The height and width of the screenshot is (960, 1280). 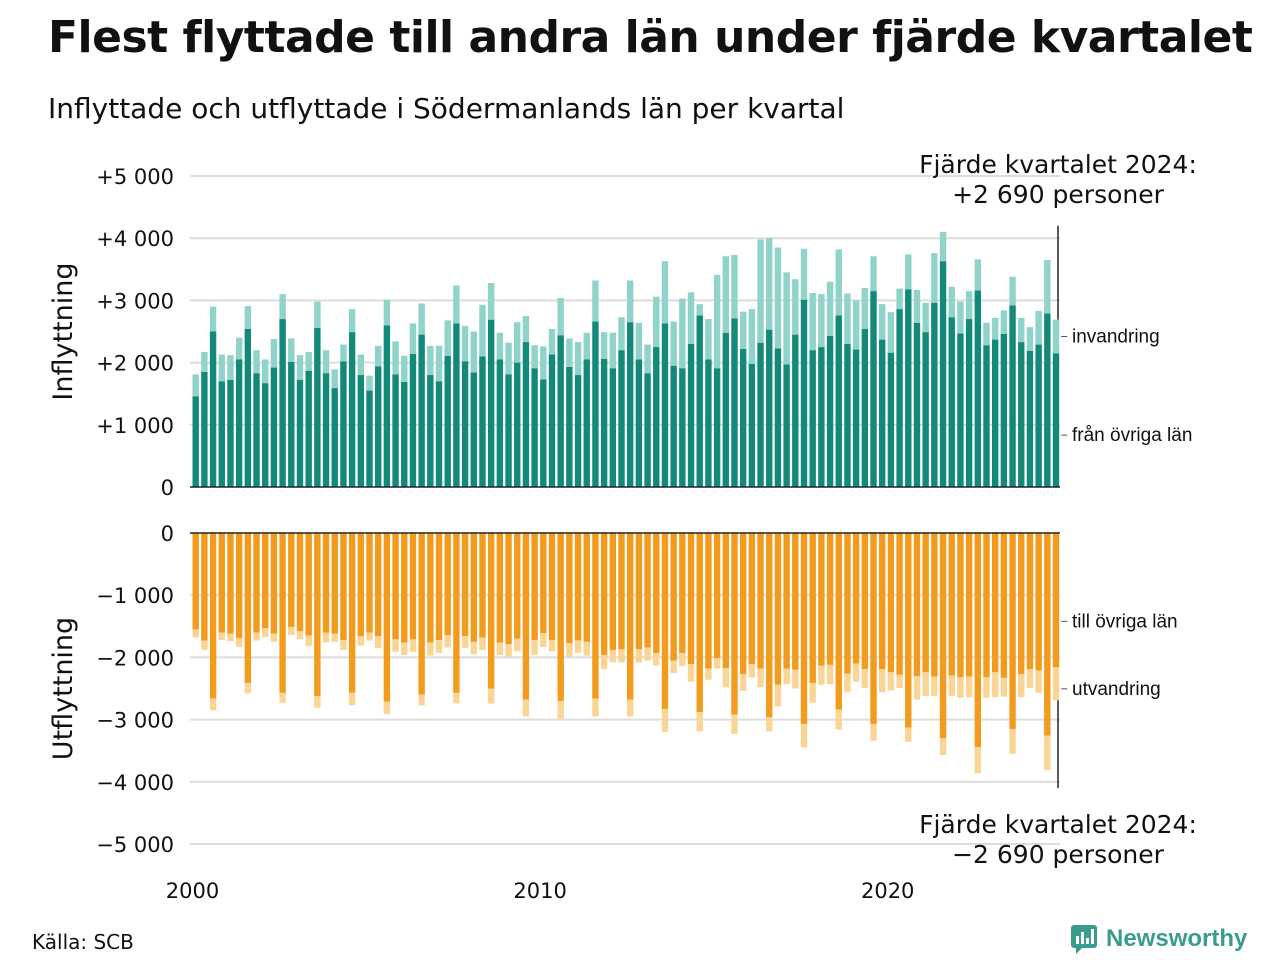 I want to click on newsworthy-logo-icon, so click(x=1084, y=939).